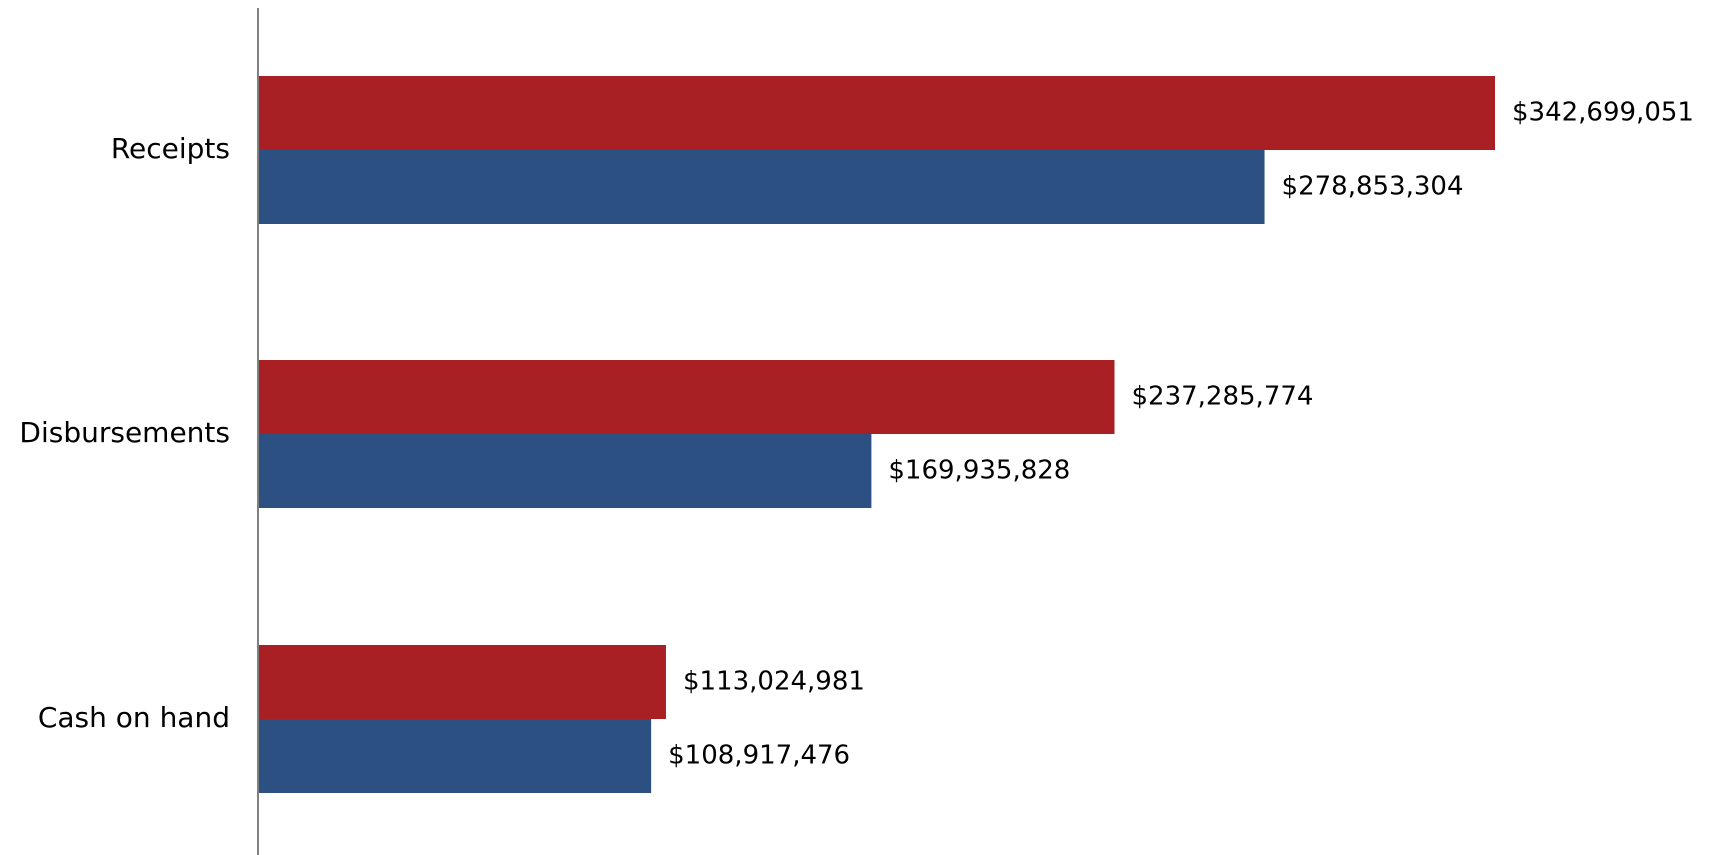 Image resolution: width=1712 pixels, height=855 pixels. What do you see at coordinates (170, 148) in the screenshot?
I see `category-label-receipts: Receipts` at bounding box center [170, 148].